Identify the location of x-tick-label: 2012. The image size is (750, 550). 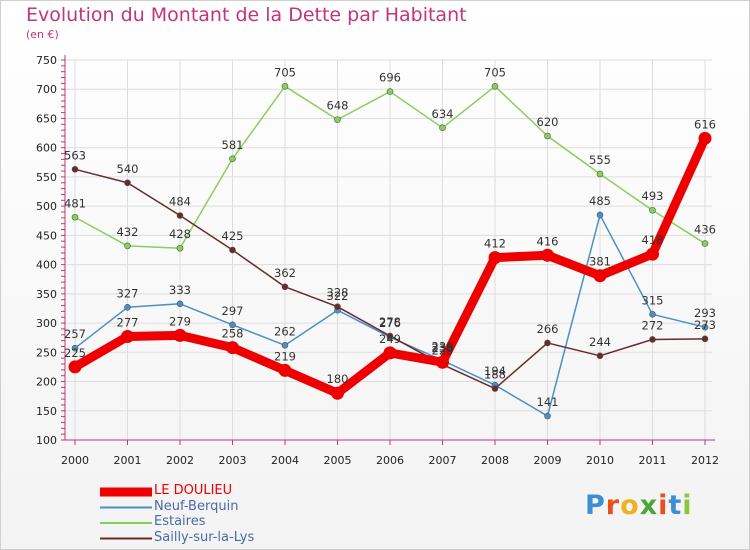
(705, 460).